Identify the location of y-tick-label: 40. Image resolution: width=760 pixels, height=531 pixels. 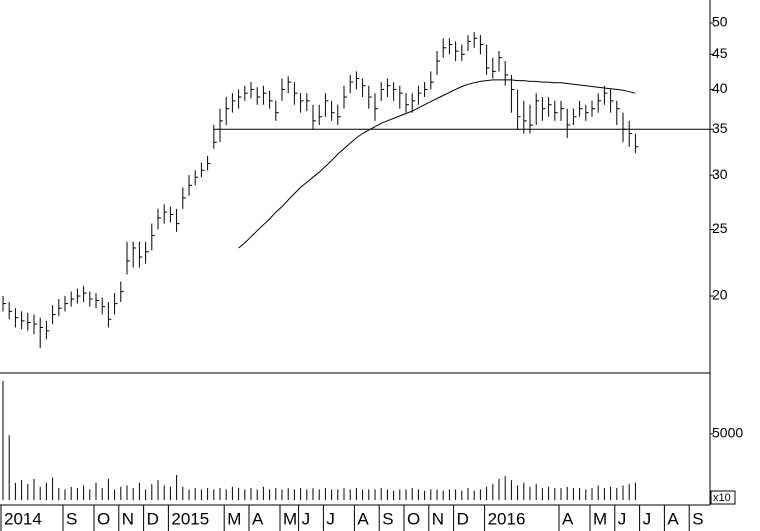
(720, 88).